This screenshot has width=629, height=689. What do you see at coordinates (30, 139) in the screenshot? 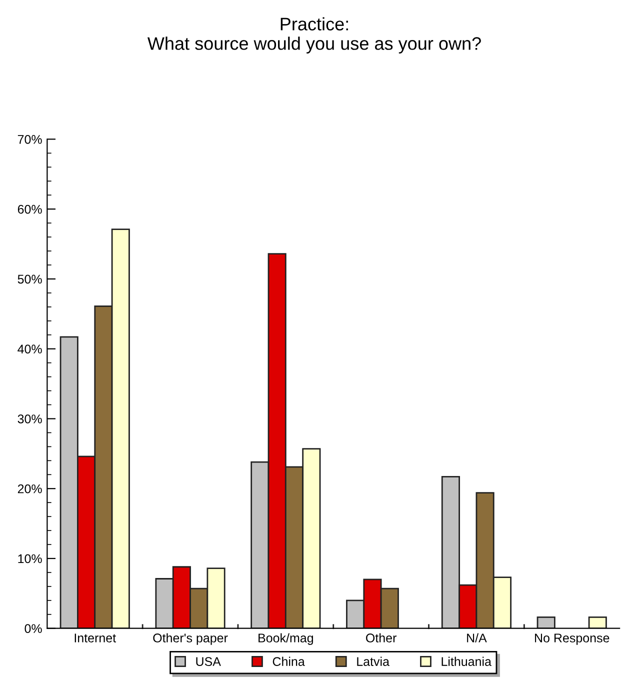
I see `y-tick-label: 70%` at bounding box center [30, 139].